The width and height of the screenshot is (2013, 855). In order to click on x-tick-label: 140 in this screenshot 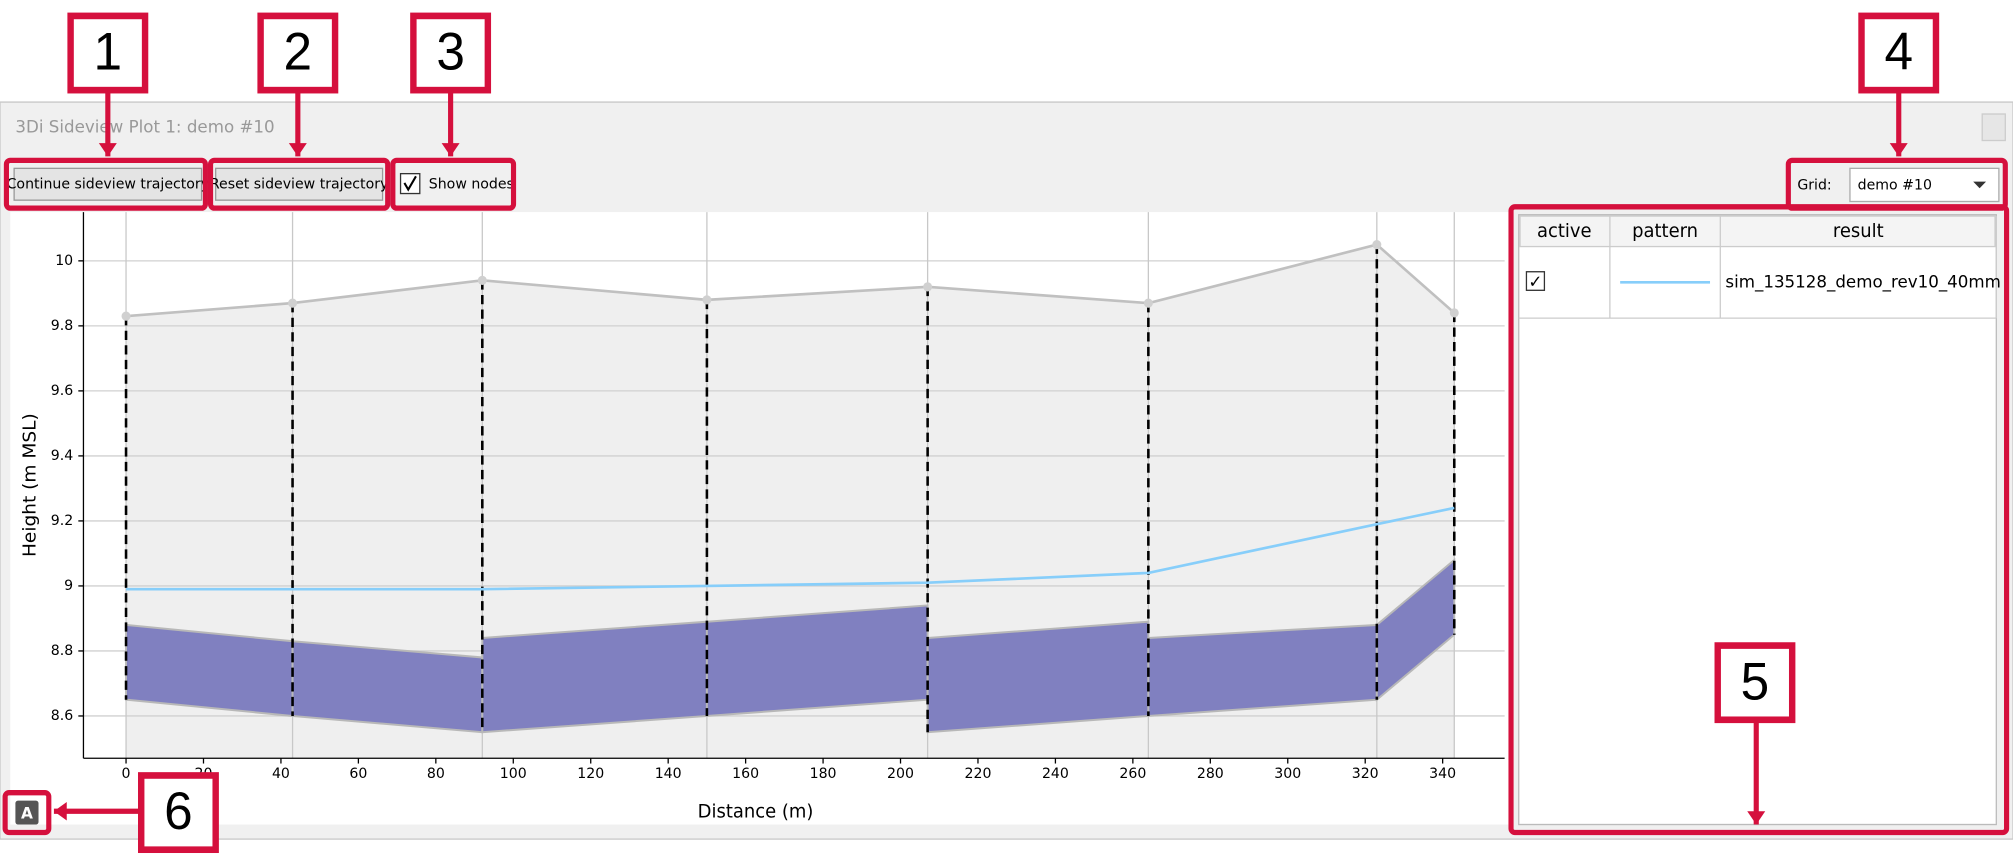, I will do `click(668, 774)`.